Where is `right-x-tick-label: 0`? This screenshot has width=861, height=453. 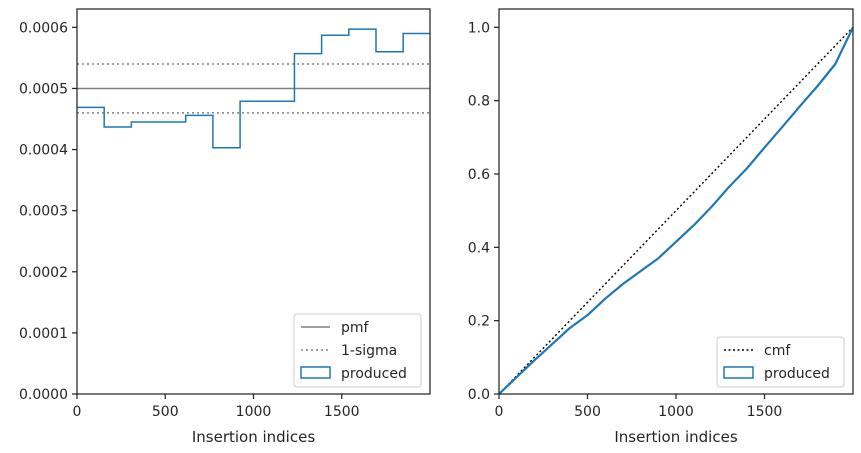 right-x-tick-label: 0 is located at coordinates (499, 412).